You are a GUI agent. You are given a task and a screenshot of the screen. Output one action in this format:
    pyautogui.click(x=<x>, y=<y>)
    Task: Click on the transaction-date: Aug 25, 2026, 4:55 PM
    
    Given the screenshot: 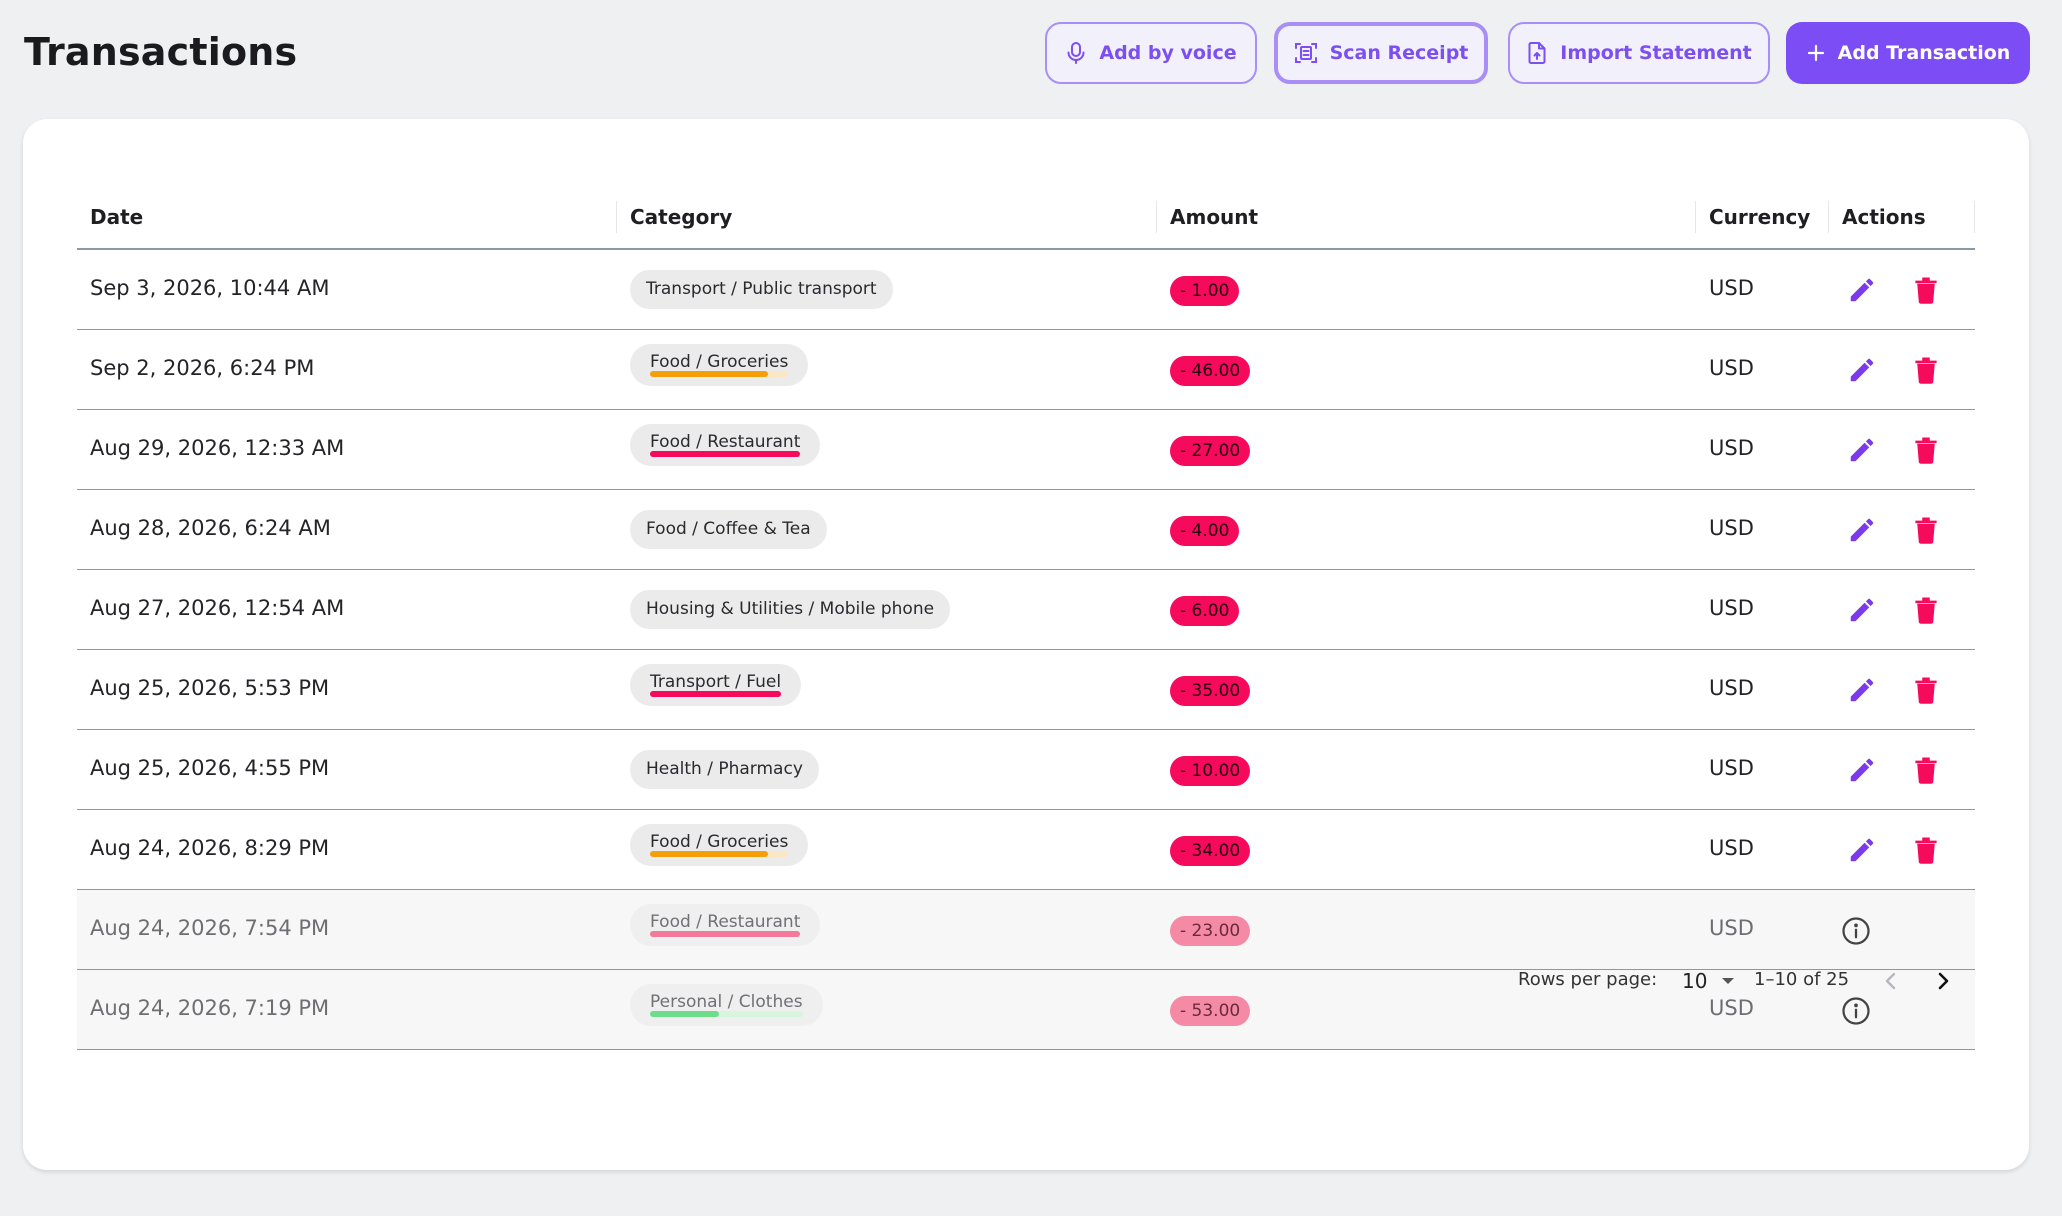 What is the action you would take?
    pyautogui.click(x=210, y=768)
    